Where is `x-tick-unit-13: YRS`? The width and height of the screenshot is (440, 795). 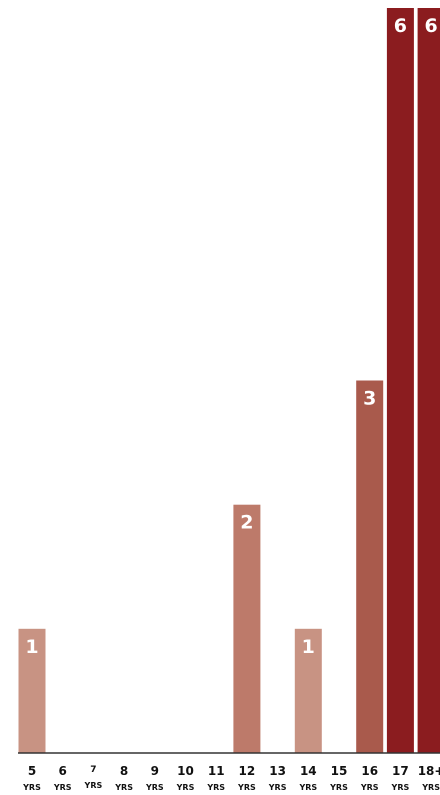
x-tick-unit-13: YRS is located at coordinates (277, 787).